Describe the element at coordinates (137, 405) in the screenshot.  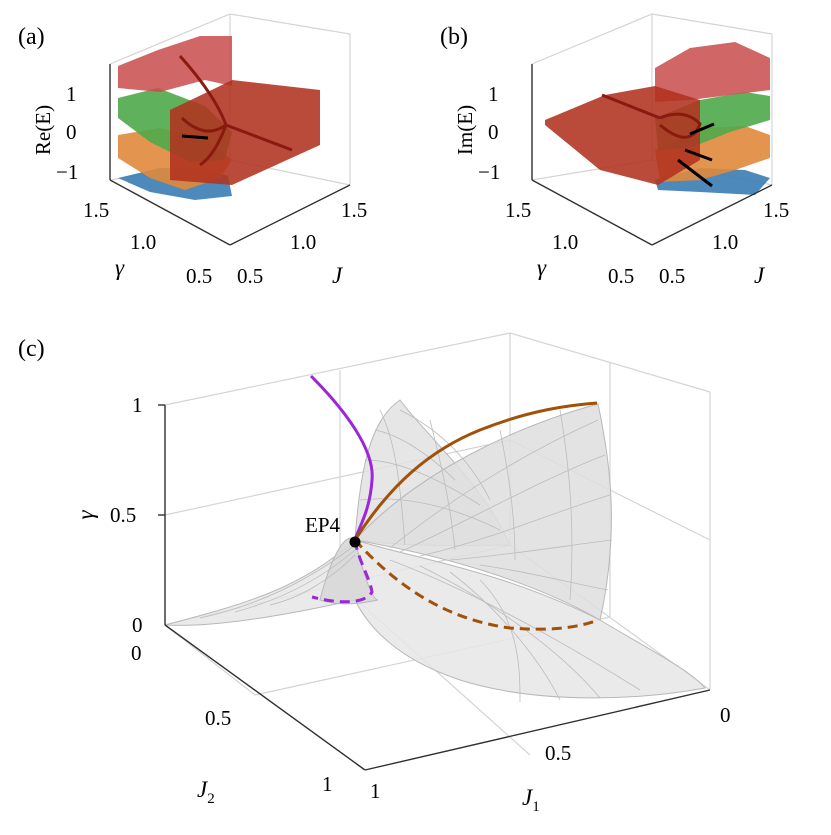
I see `panel-c-gamma-tick: 1` at that location.